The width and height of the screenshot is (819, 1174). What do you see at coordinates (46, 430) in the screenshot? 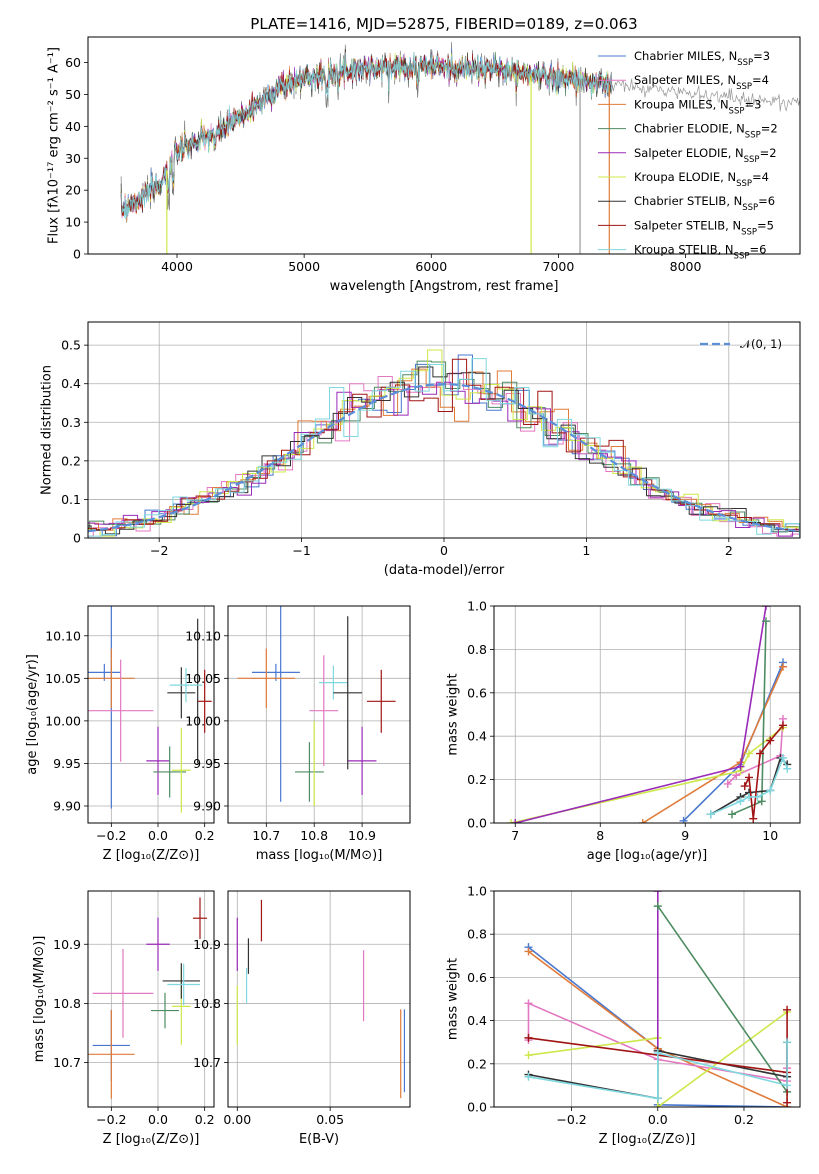
I see `y-axis-label: Normed distribution` at bounding box center [46, 430].